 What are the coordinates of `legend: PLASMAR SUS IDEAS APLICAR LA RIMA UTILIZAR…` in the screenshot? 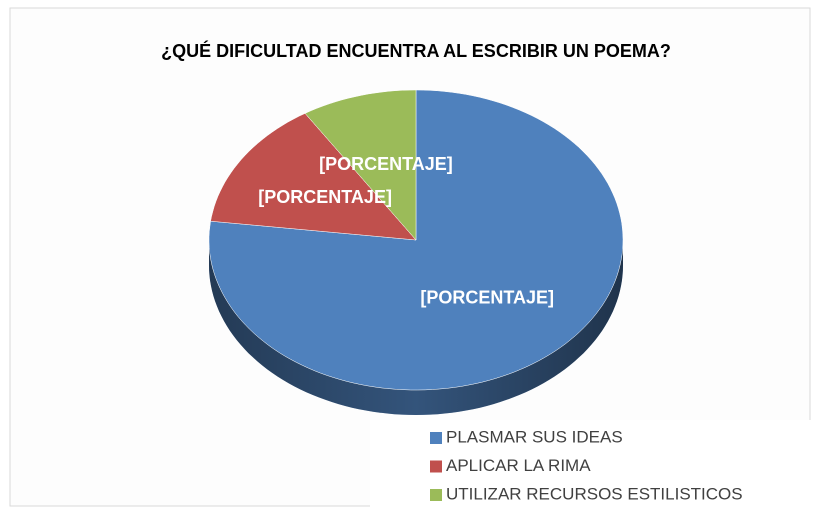 It's located at (586, 465).